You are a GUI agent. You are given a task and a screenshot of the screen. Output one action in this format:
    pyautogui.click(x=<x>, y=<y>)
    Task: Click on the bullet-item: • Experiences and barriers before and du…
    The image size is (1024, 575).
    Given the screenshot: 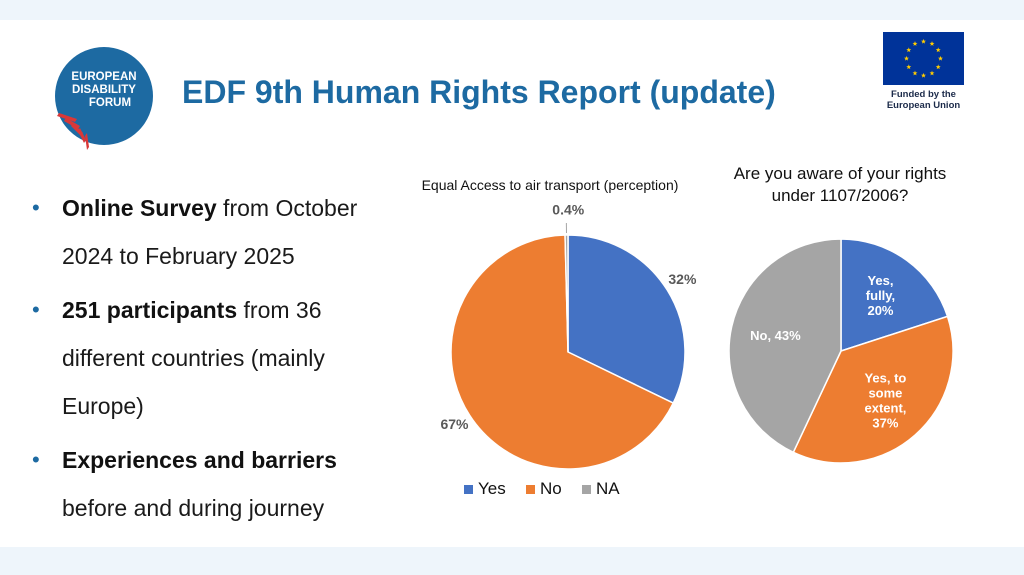 What is the action you would take?
    pyautogui.click(x=216, y=484)
    